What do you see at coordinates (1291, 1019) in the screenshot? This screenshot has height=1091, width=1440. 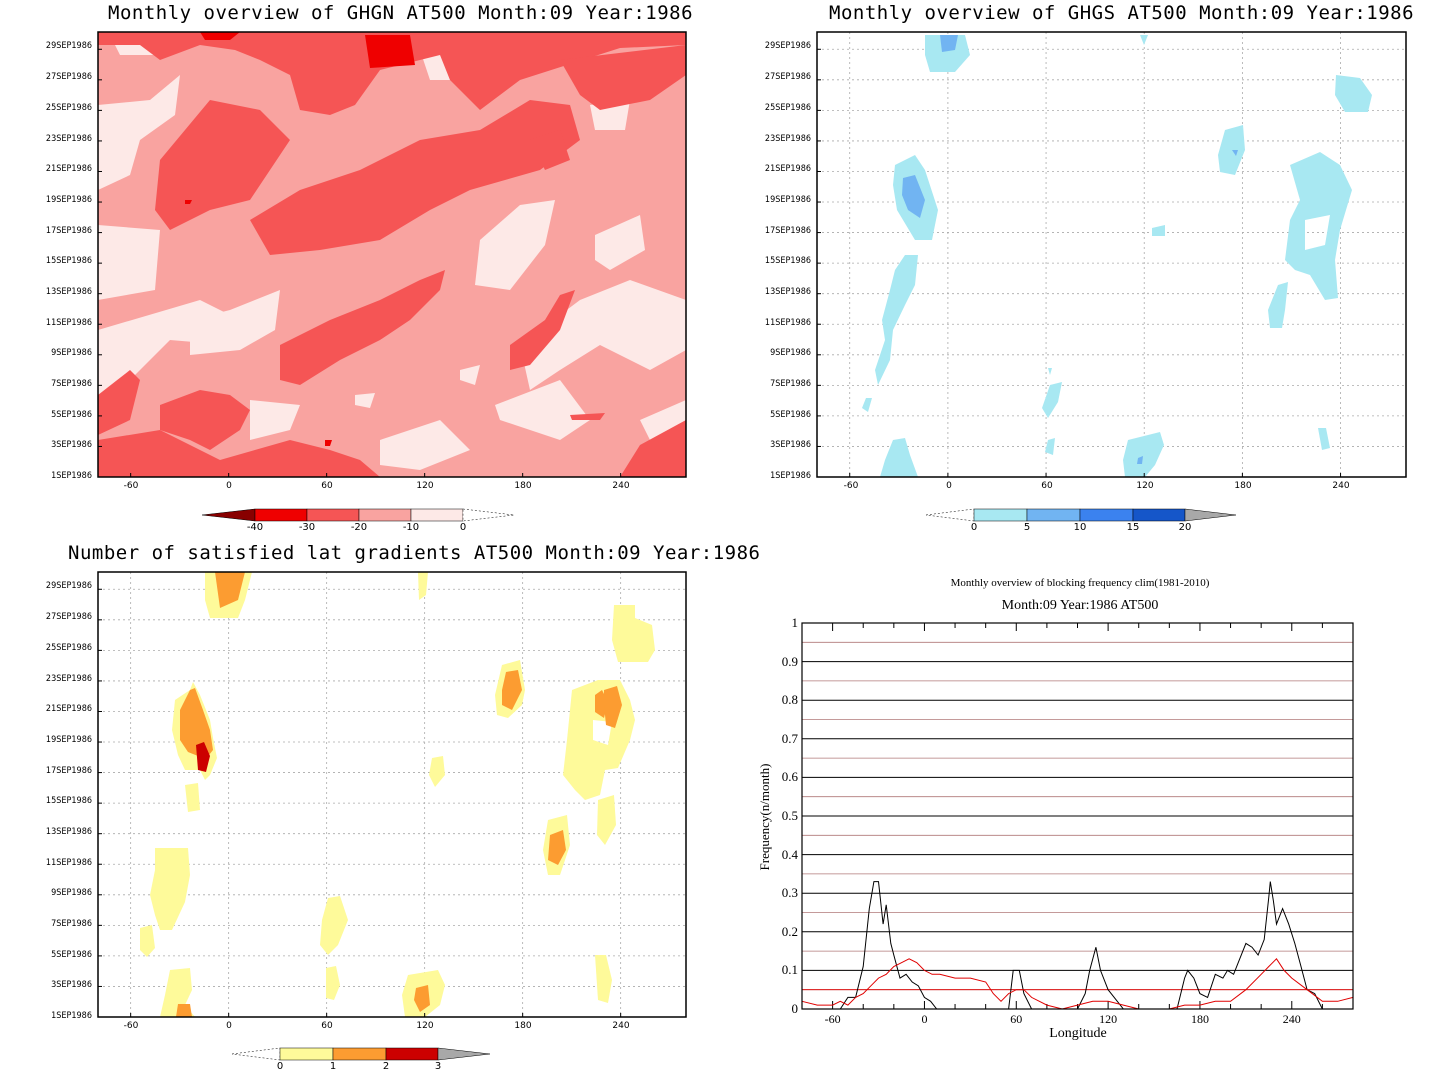 I see `x-tick-label: 240` at bounding box center [1291, 1019].